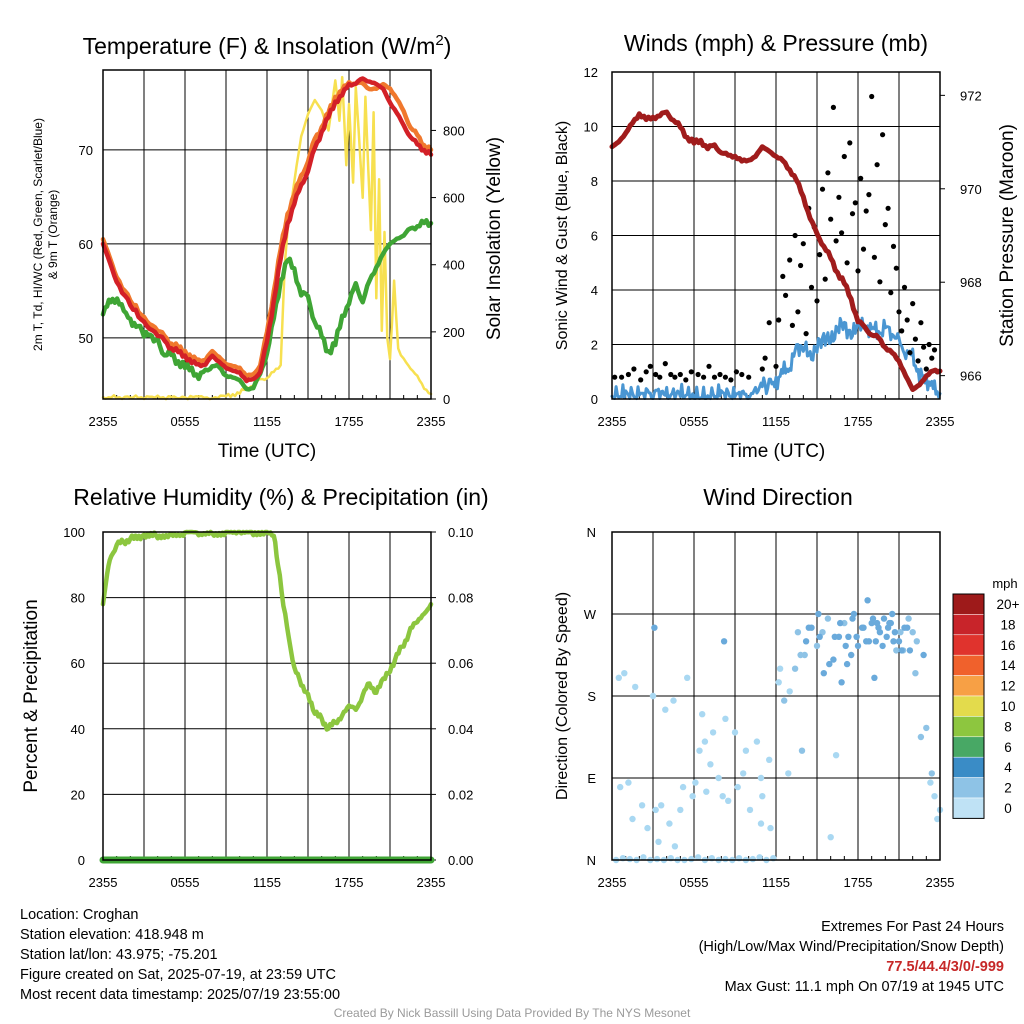 This screenshot has height=1024, width=1024. I want to click on legend-label: 6, so click(1008, 747).